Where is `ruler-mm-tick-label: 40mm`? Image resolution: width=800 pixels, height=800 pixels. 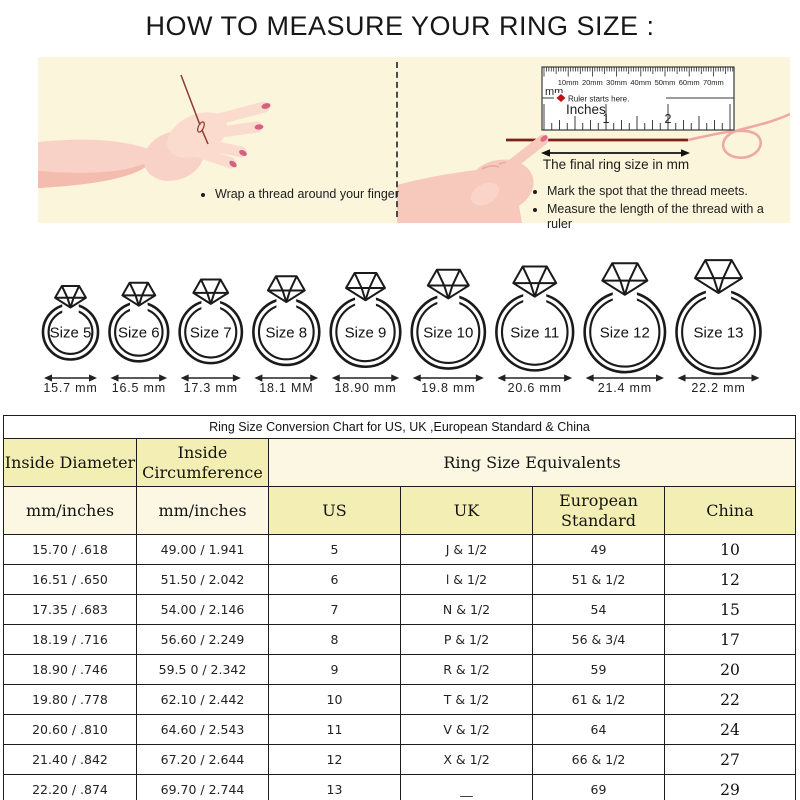
ruler-mm-tick-label: 40mm is located at coordinates (640, 82).